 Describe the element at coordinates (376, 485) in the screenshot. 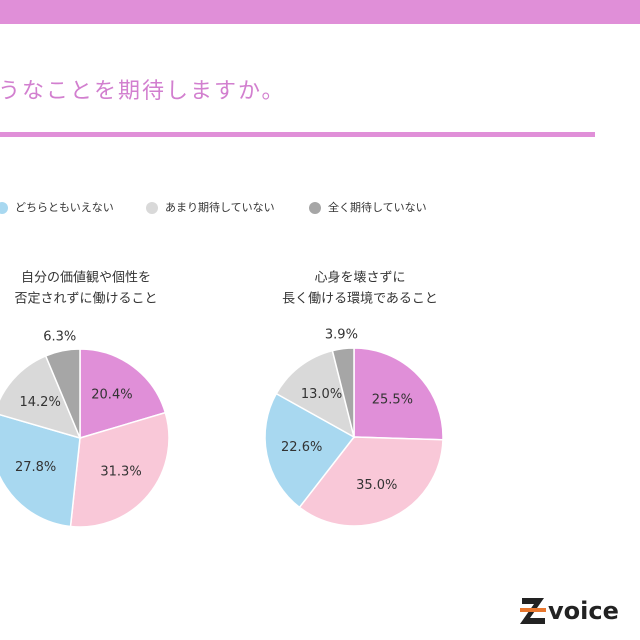

I see `value-label: 35.0%` at that location.